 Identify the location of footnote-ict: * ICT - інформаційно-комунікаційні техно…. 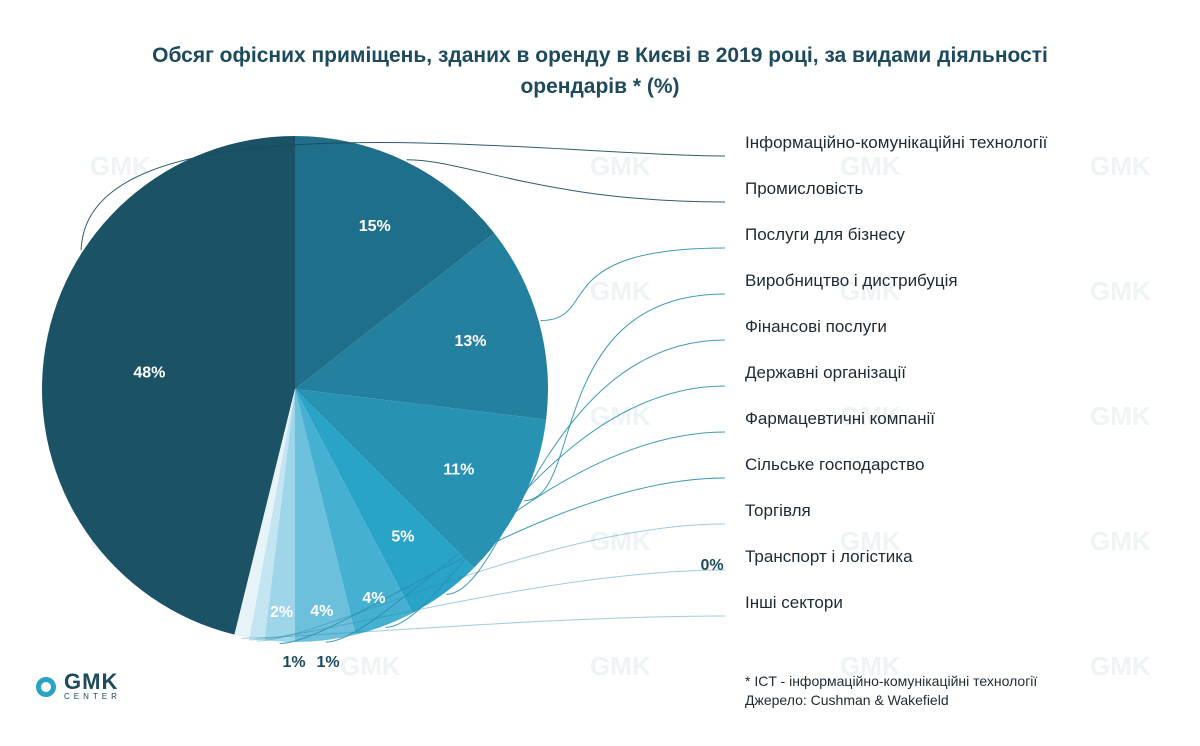
(891, 681).